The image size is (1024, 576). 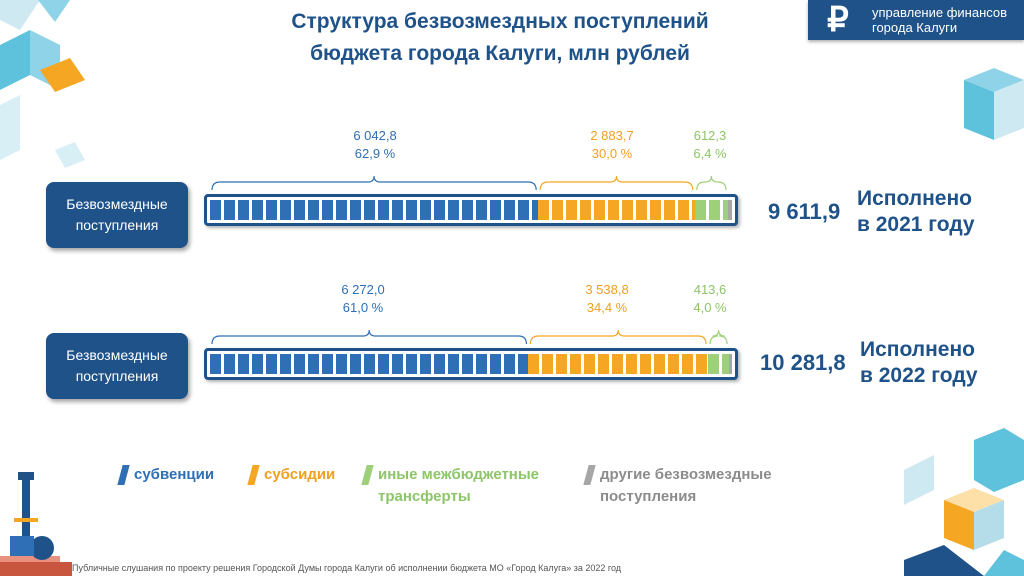 I want to click on logo-banner: ₽ управление финансов города Калуги, so click(x=916, y=20).